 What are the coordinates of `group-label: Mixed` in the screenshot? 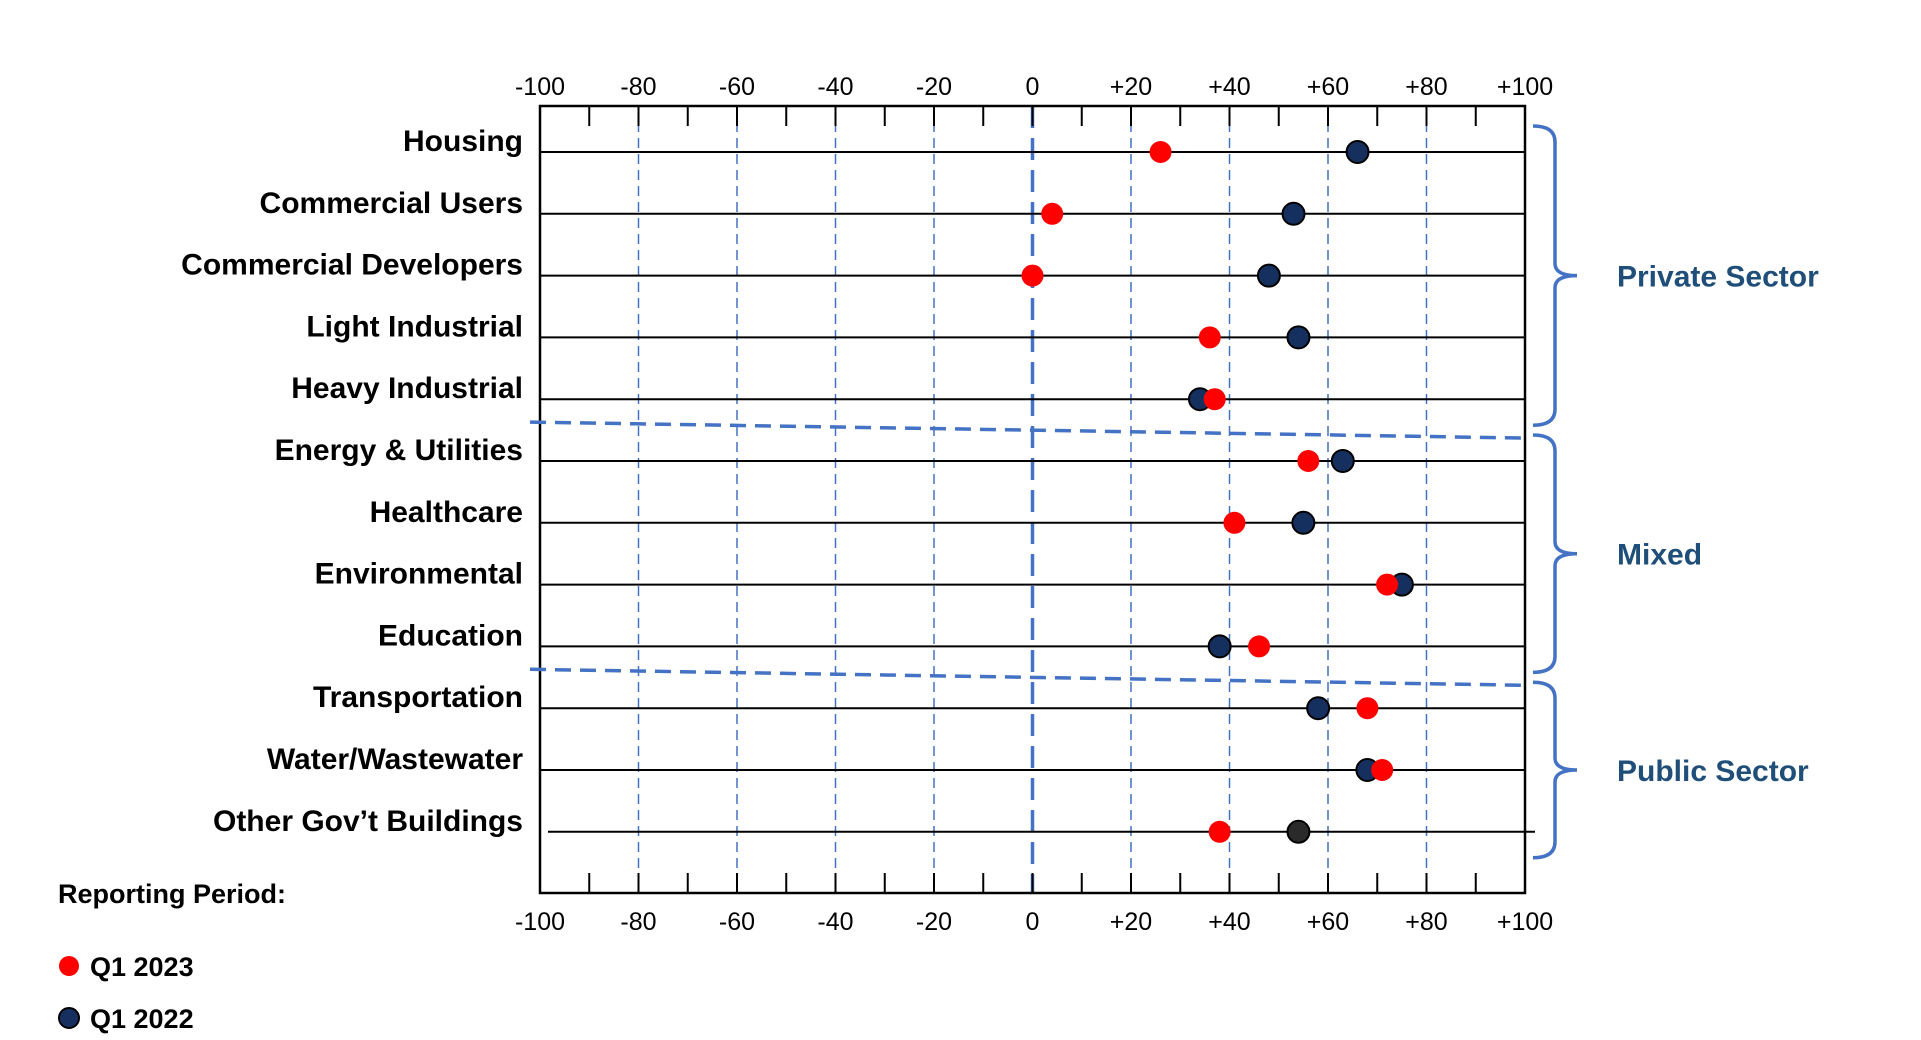 It's located at (1659, 555).